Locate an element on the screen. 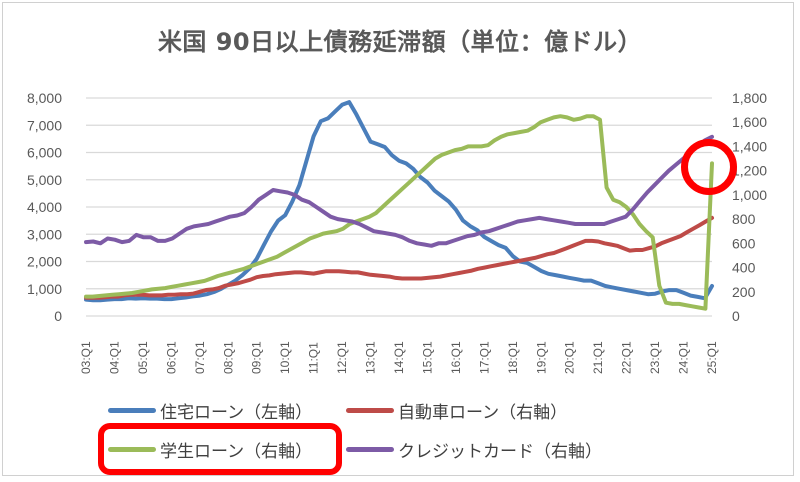 Image resolution: width=800 pixels, height=482 pixels. left-axis-tick-label: 4,000 is located at coordinates (44, 207).